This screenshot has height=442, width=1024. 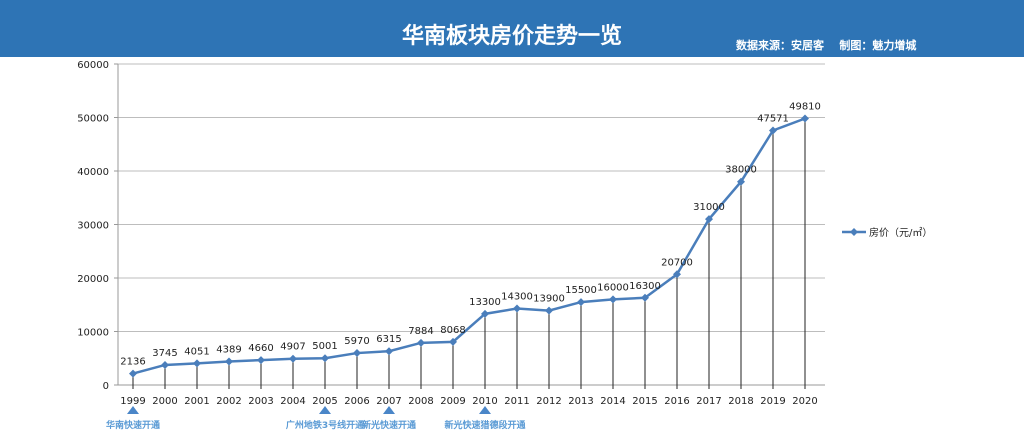 What do you see at coordinates (613, 287) in the screenshot?
I see `data-label: 16000` at bounding box center [613, 287].